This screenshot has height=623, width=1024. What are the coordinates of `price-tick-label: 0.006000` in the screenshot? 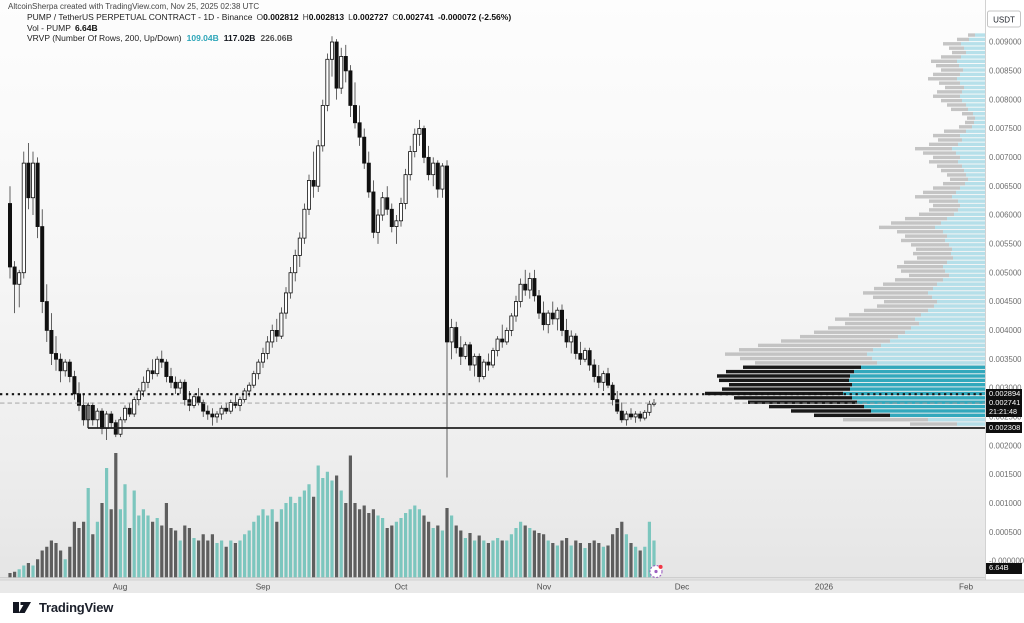 It's located at (1005, 215).